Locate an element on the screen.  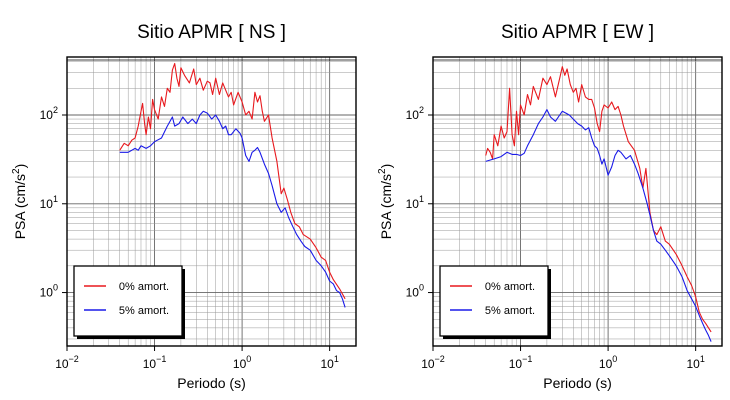
chart-title: Sitio APMR [ NS ] is located at coordinates (211, 32).